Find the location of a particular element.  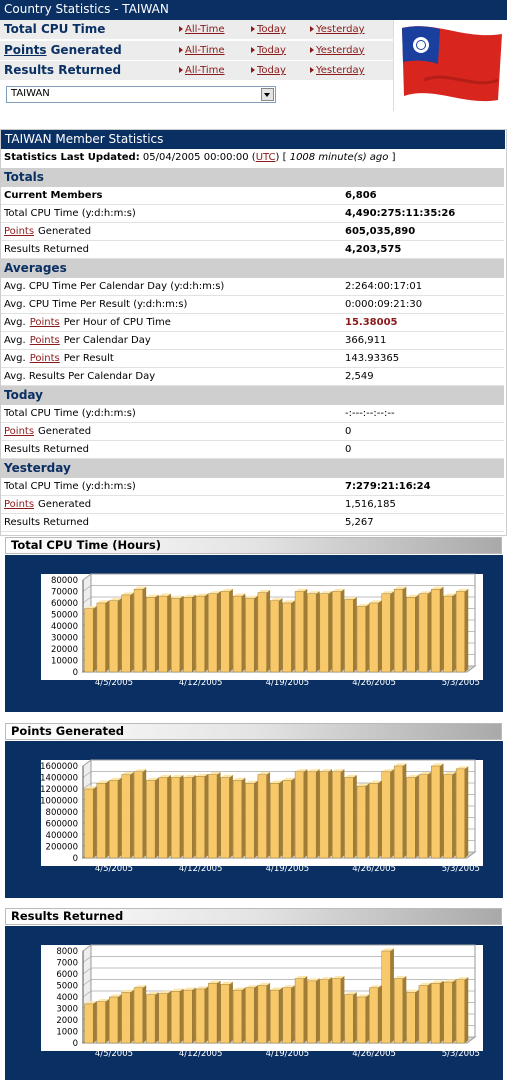

row-label: Results Returned is located at coordinates (46, 449).